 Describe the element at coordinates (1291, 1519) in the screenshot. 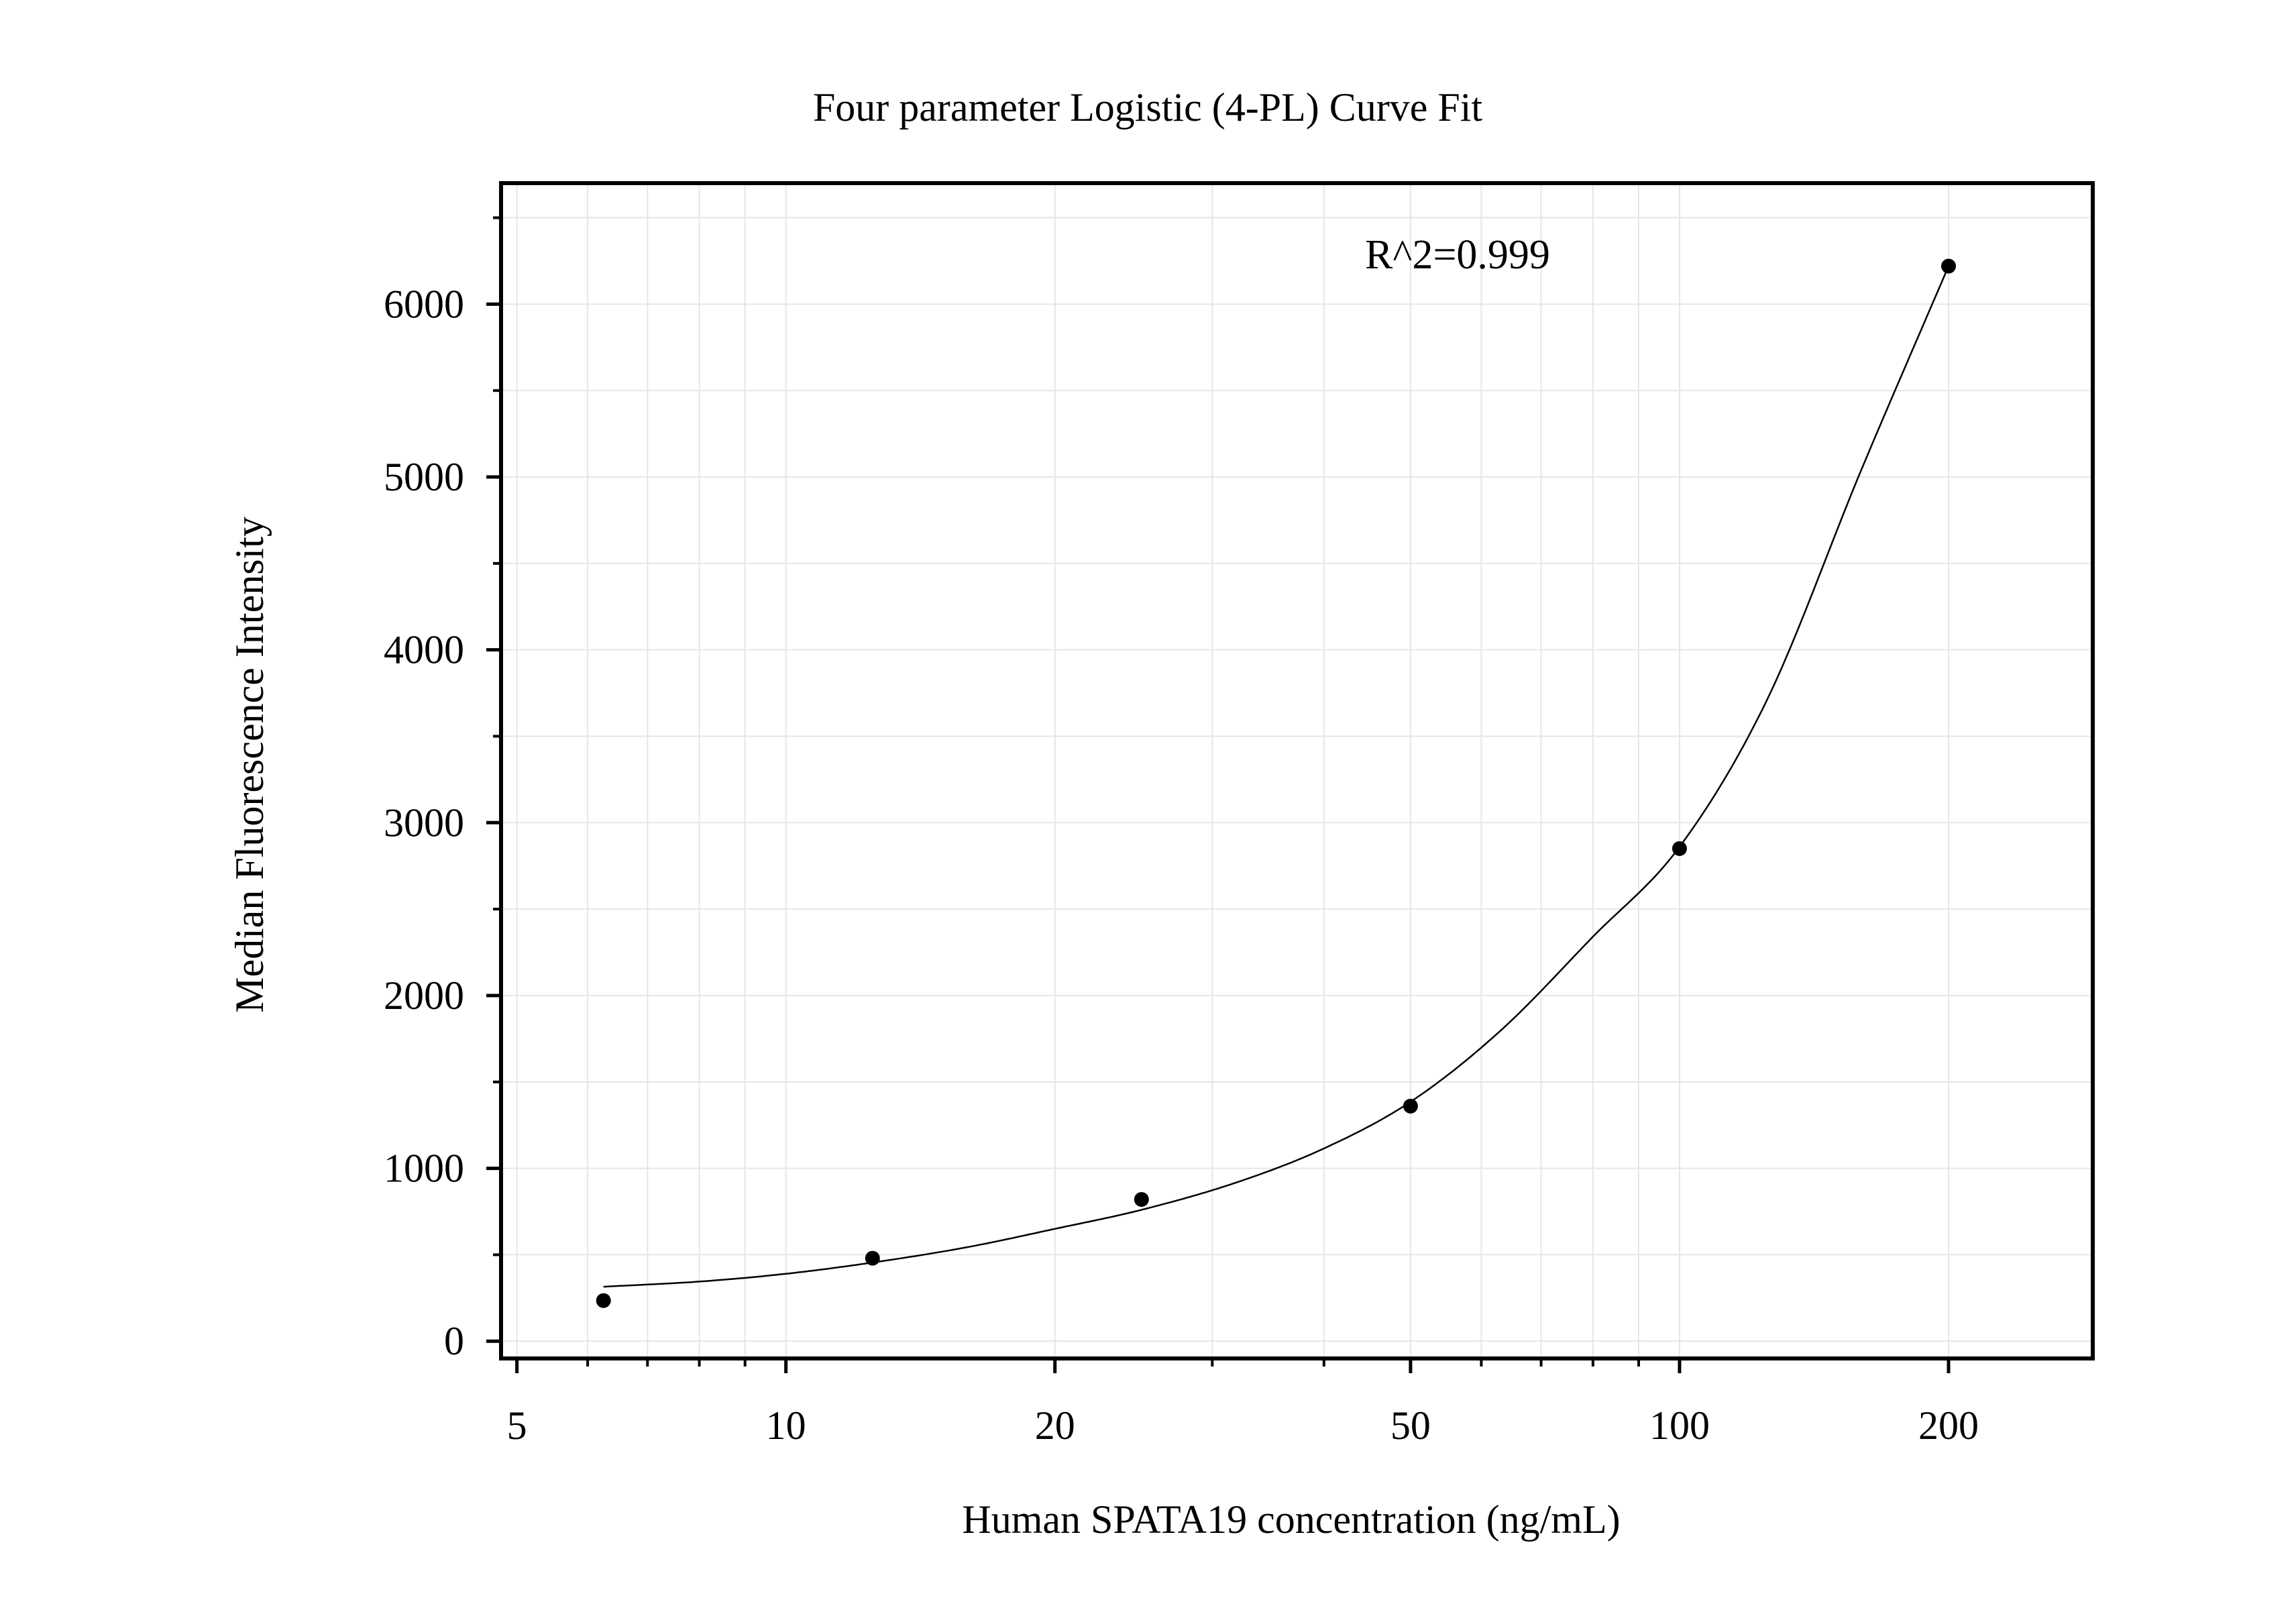

I see `x-axis-label: Human SPATA19 concentration (ng/mL)` at that location.